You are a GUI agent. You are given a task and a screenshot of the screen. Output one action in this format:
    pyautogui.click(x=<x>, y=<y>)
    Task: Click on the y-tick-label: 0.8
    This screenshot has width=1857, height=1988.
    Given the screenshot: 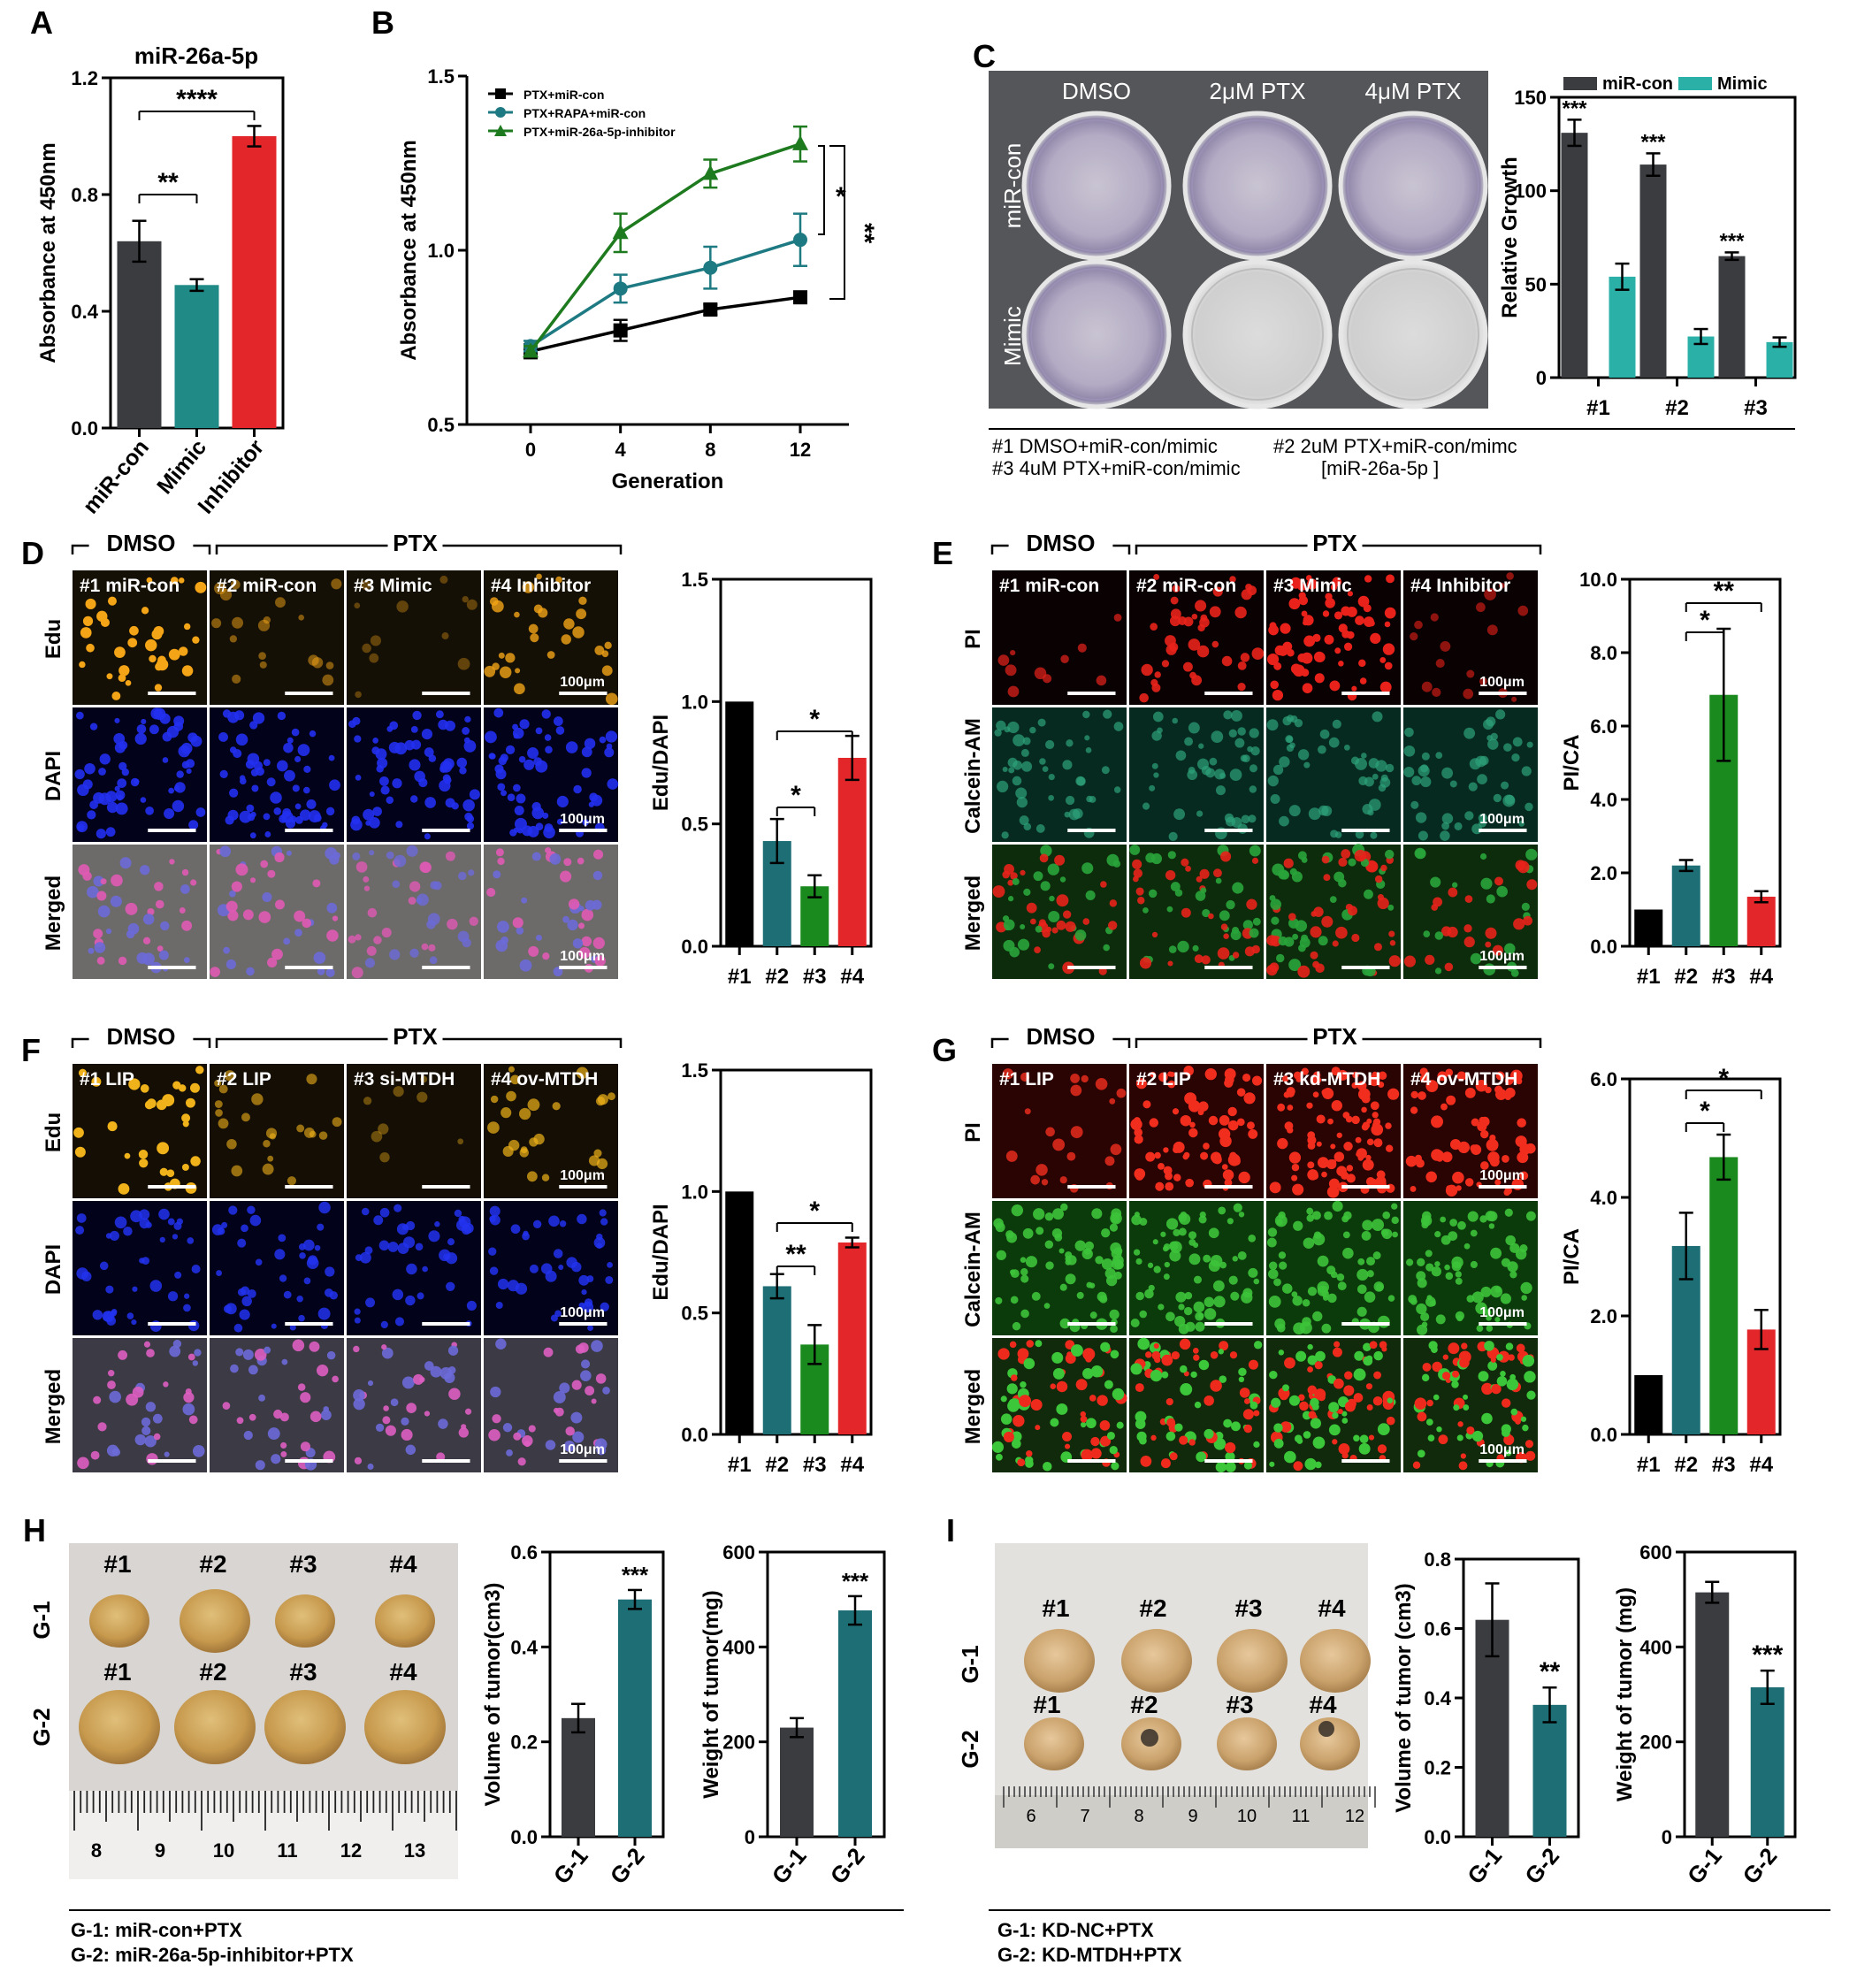 What is the action you would take?
    pyautogui.click(x=84, y=195)
    